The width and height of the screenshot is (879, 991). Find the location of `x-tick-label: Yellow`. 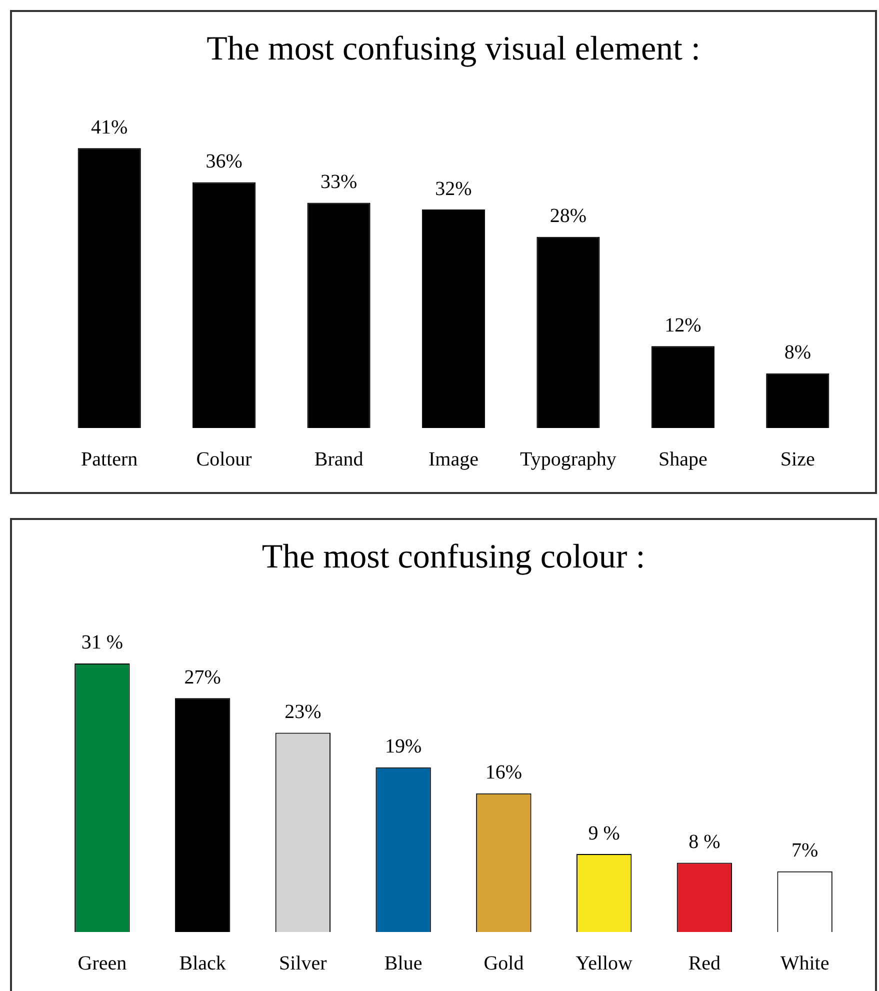

x-tick-label: Yellow is located at coordinates (605, 963).